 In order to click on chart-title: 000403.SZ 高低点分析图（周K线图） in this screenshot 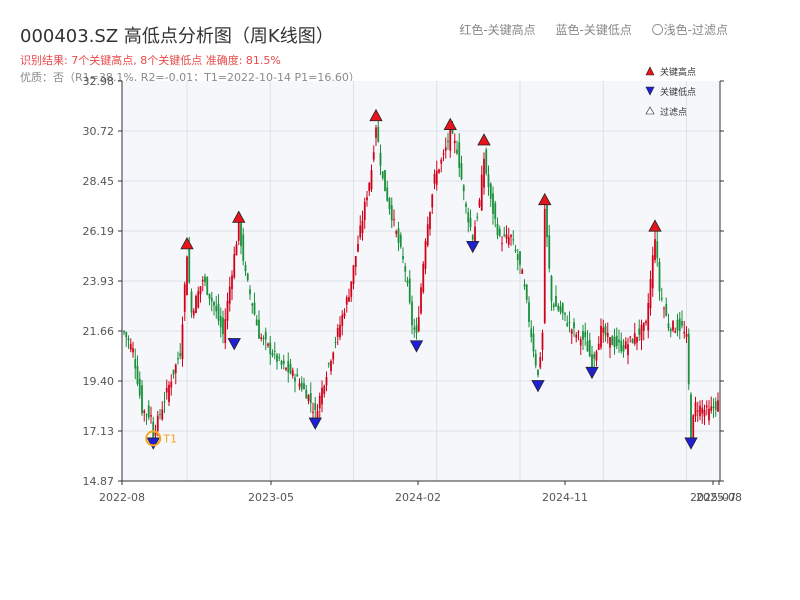, I will do `click(177, 36)`.